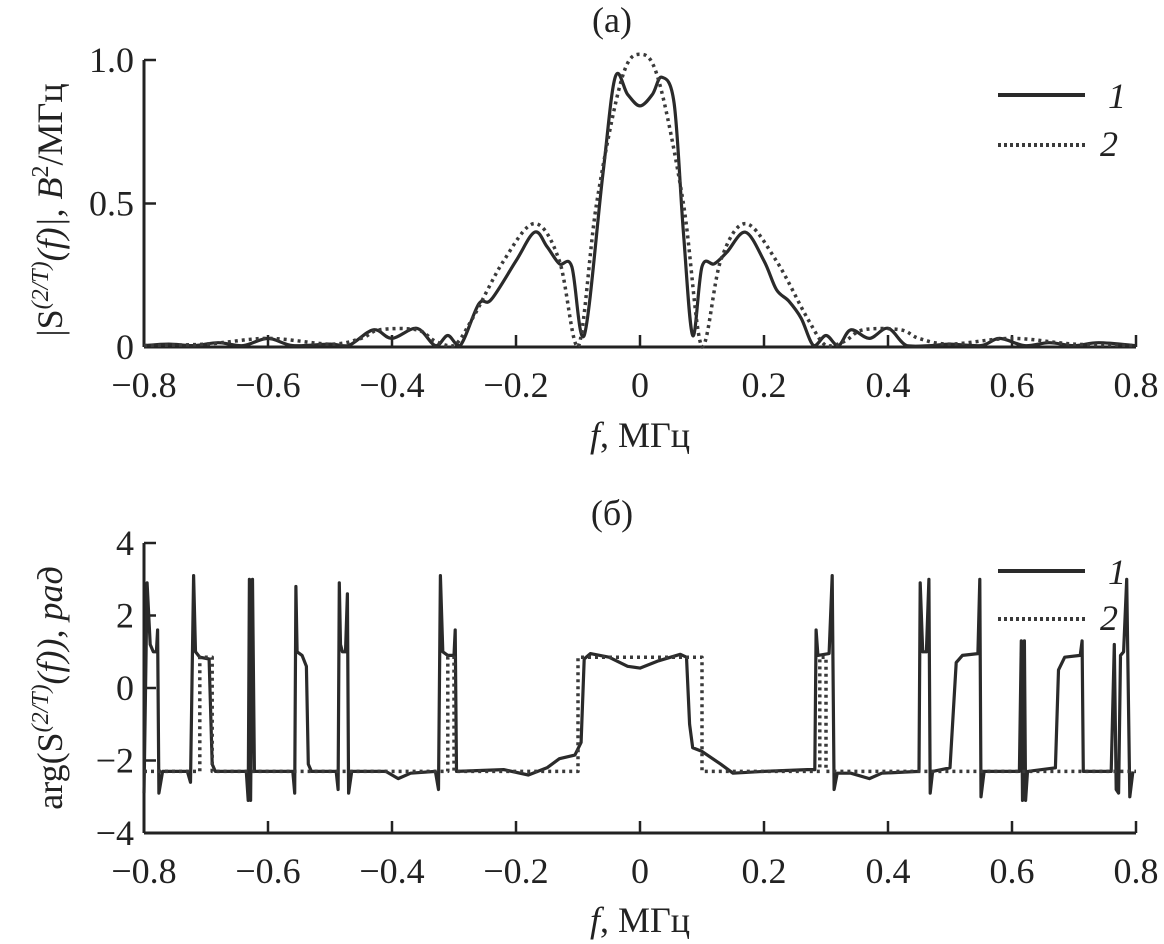 The height and width of the screenshot is (944, 1164). Describe the element at coordinates (125, 616) in the screenshot. I see `y-tick-label: 2` at that location.